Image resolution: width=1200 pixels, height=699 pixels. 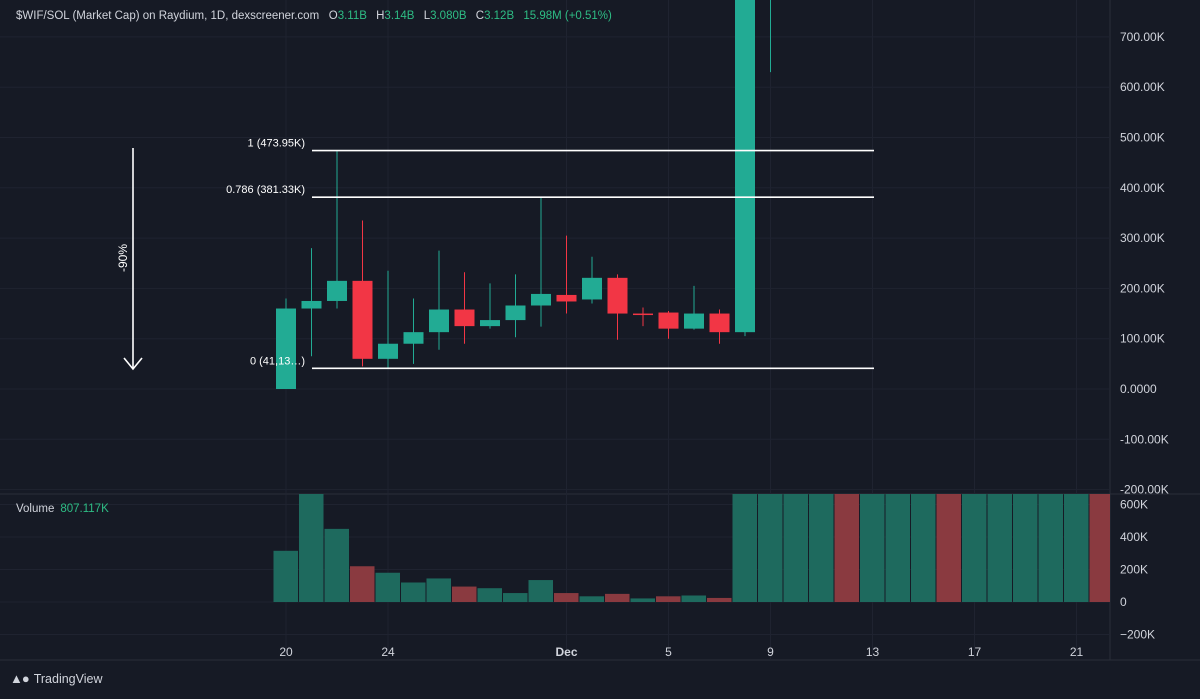 What do you see at coordinates (1134, 537) in the screenshot?
I see `volume-tick-label: 400K` at bounding box center [1134, 537].